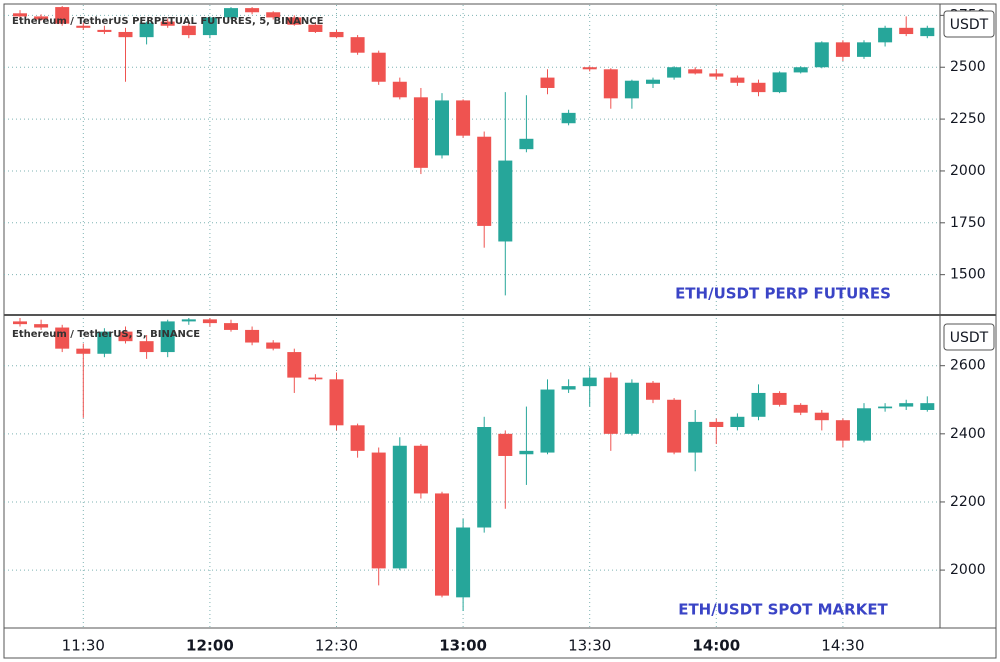 The image size is (1000, 662). What do you see at coordinates (968, 119) in the screenshot?
I see `y-tick-label: 2250` at bounding box center [968, 119].